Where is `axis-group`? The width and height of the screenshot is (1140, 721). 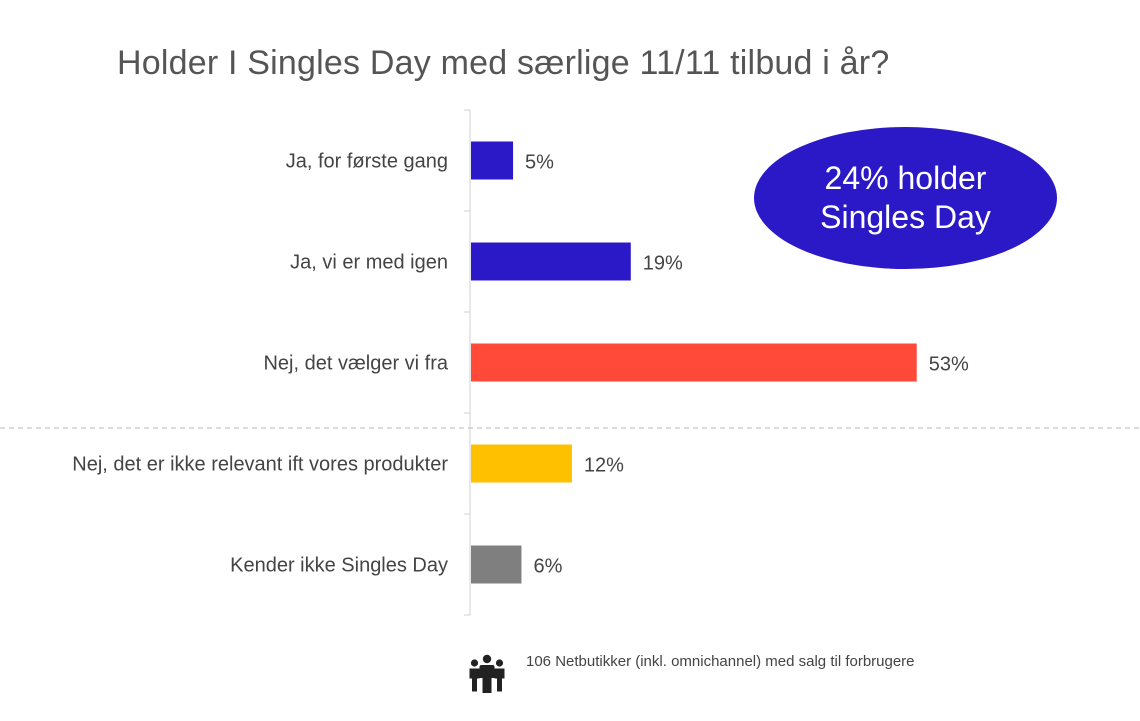
axis-group is located at coordinates (467, 362).